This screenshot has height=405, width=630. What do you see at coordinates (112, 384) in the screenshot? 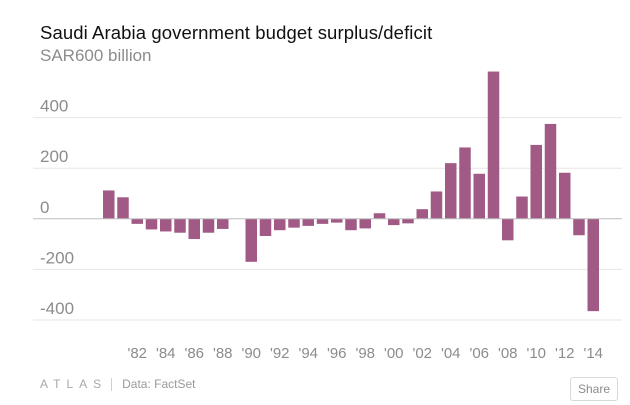
I see `footer-divider` at bounding box center [112, 384].